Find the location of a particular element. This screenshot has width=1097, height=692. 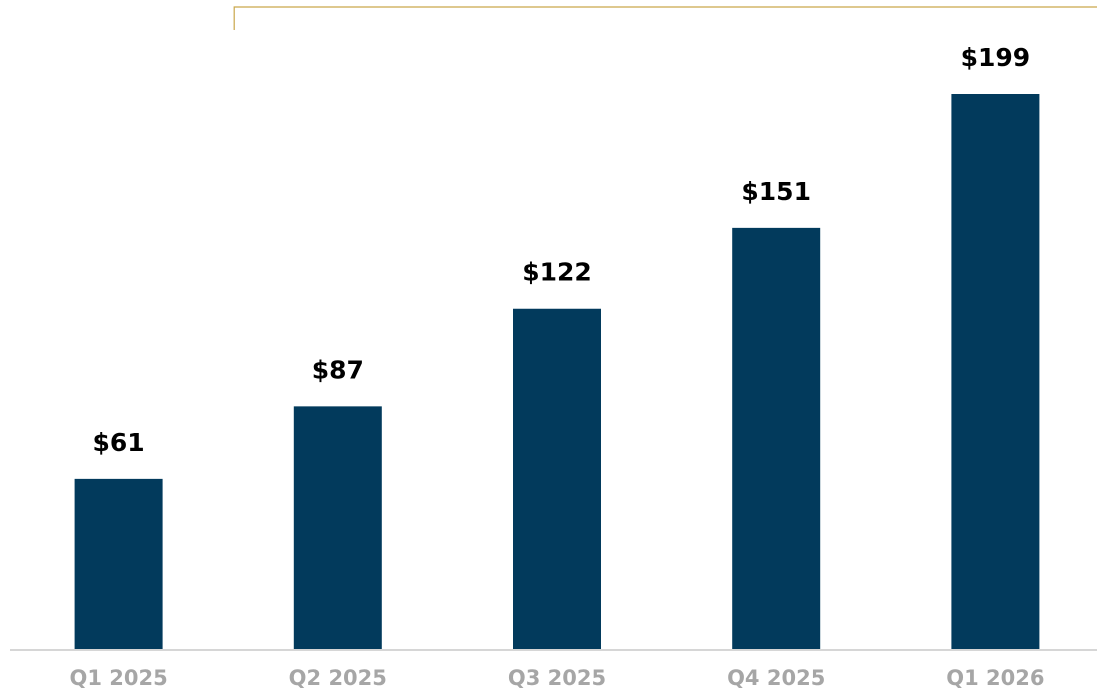

x-tick-label: Q2 2025 is located at coordinates (338, 678).